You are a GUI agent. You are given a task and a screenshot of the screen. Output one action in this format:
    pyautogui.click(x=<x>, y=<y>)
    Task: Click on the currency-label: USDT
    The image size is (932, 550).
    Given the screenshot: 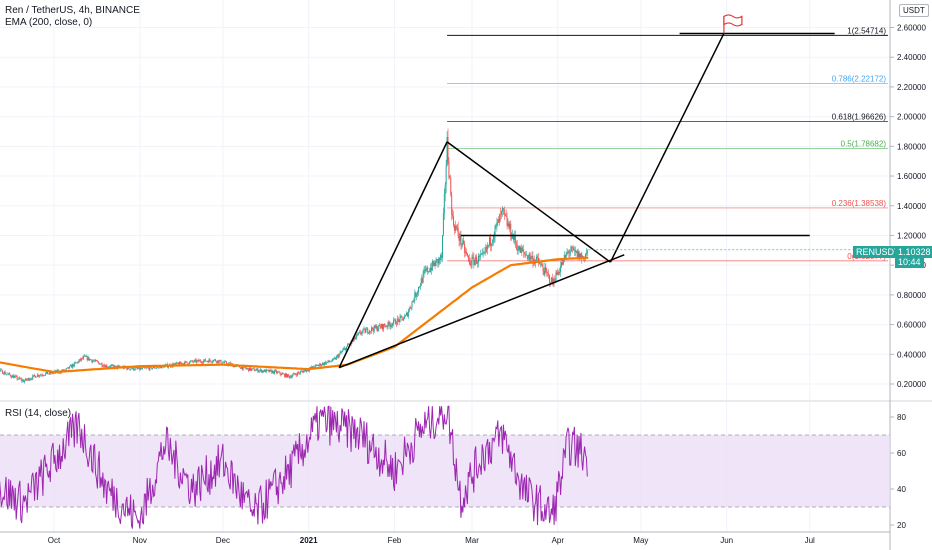 What is the action you would take?
    pyautogui.click(x=914, y=10)
    